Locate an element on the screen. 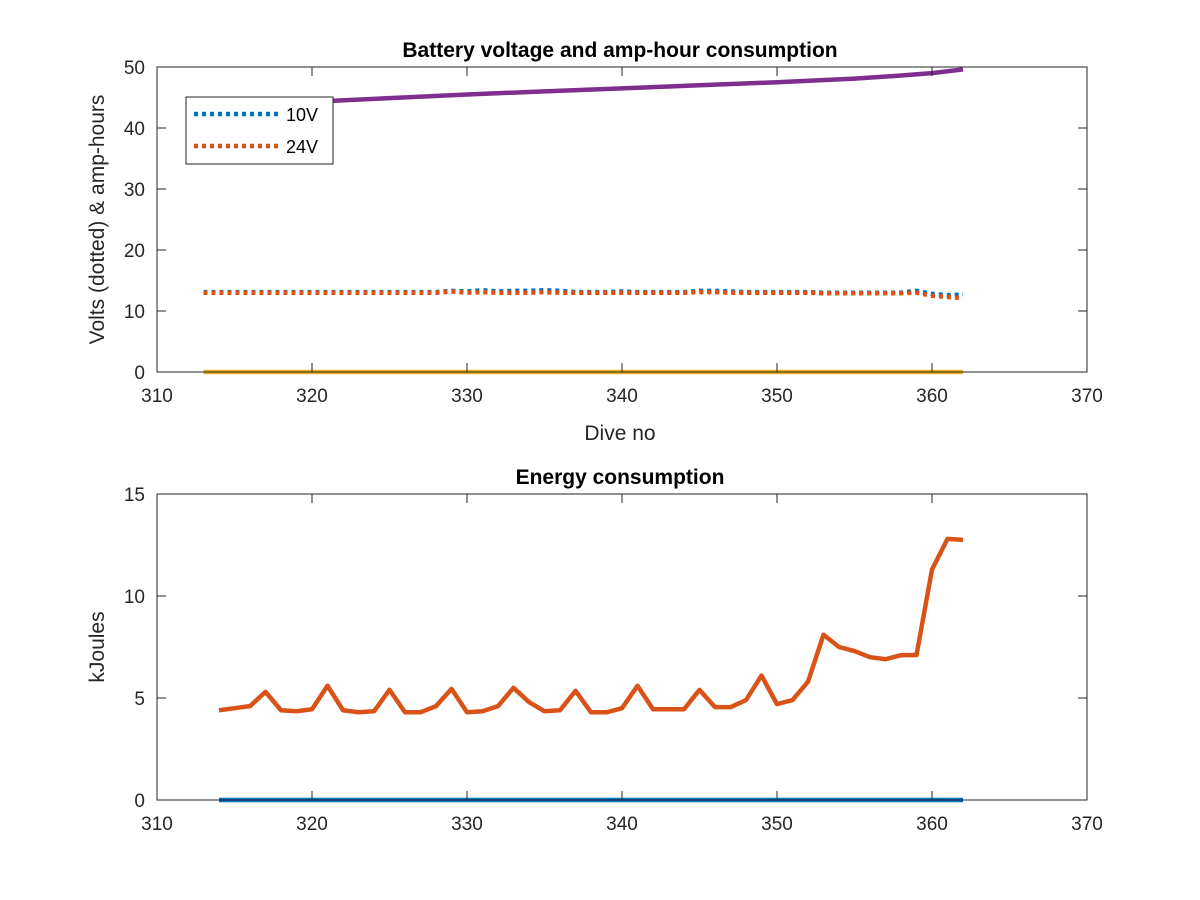 Image resolution: width=1200 pixels, height=900 pixels. y-tick-label: 30 is located at coordinates (134, 190).